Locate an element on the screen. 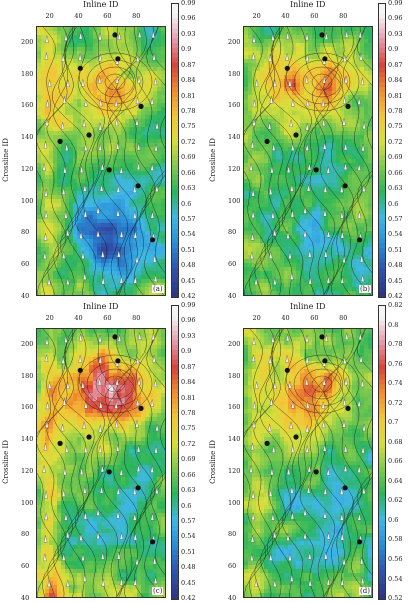 This screenshot has width=413, height=603. colorbar-tick-label: 0.96 is located at coordinates (188, 18).